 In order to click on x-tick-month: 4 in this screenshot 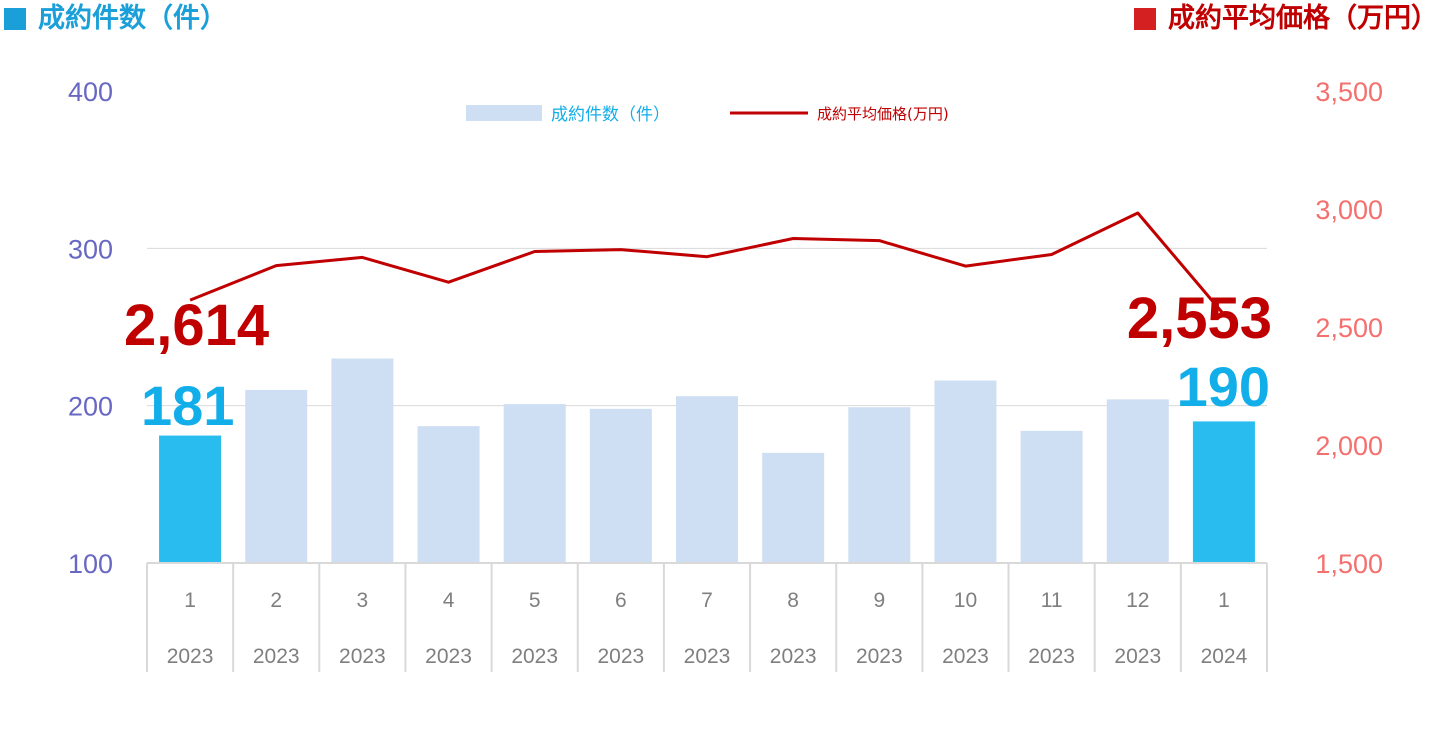, I will do `click(449, 600)`.